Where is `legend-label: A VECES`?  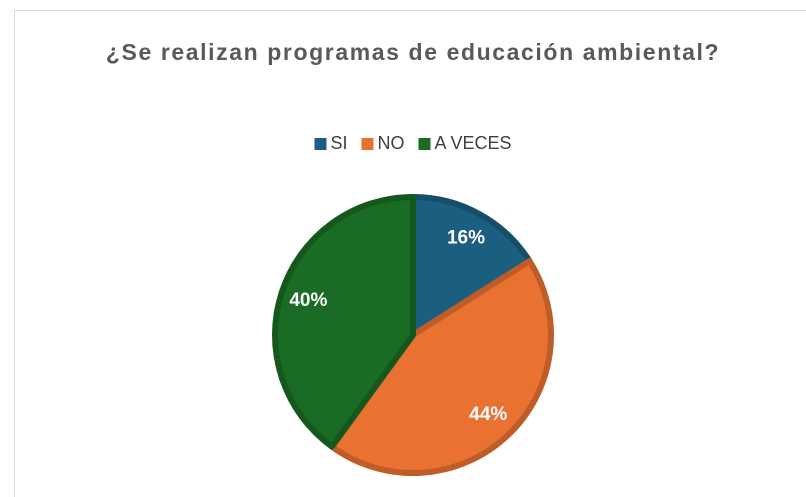
legend-label: A VECES is located at coordinates (472, 143).